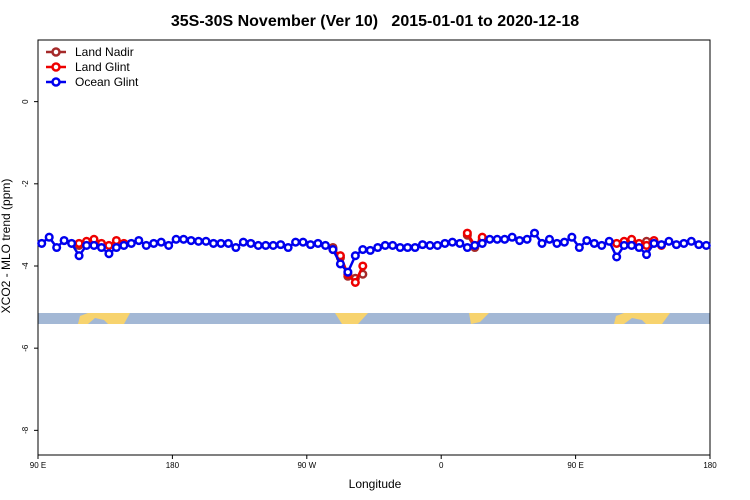 Image resolution: width=750 pixels, height=500 pixels. Describe the element at coordinates (102, 67) in the screenshot. I see `legend-label: Land Glint` at that location.